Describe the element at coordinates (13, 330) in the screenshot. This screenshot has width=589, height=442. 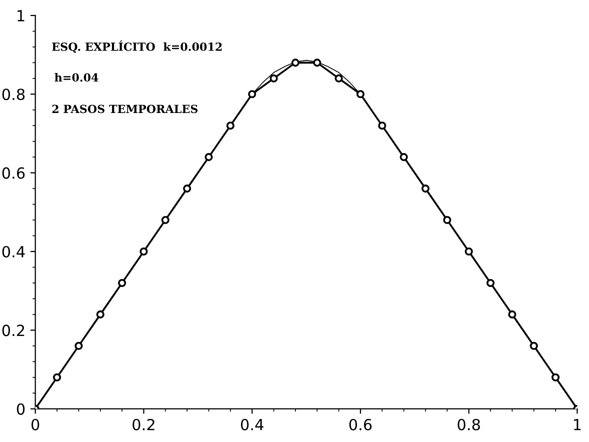
I see `y-tick-label: 0.2` at that location.